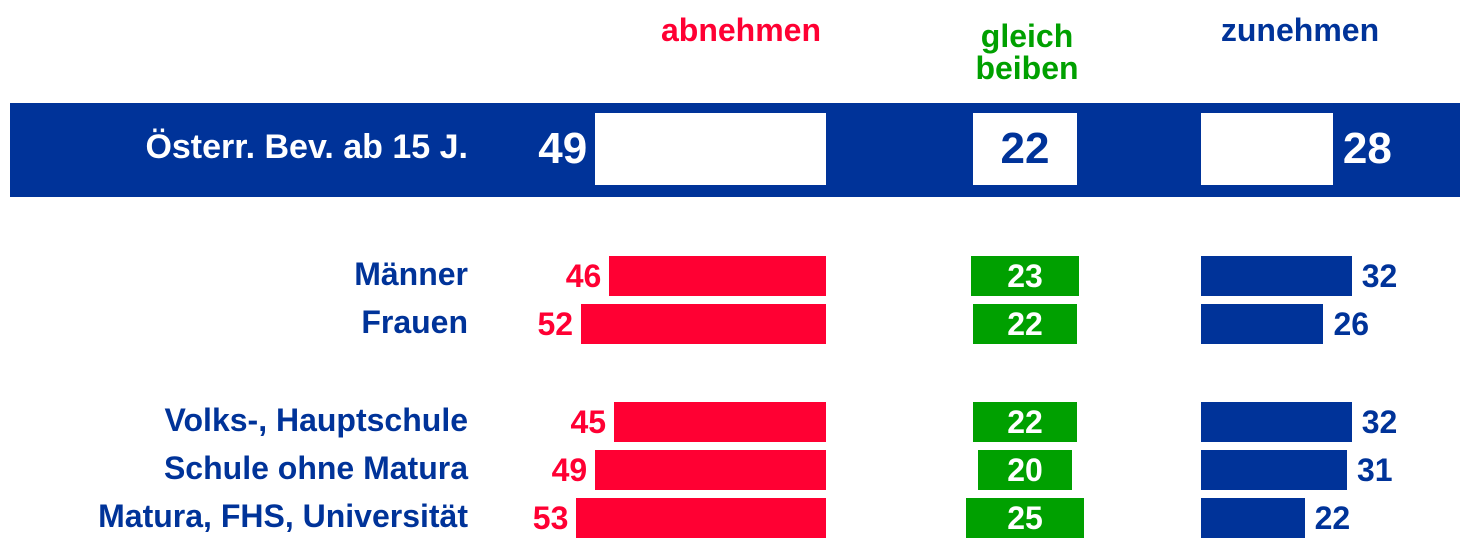  What do you see at coordinates (583, 276) in the screenshot?
I see `value-label: 46` at bounding box center [583, 276].